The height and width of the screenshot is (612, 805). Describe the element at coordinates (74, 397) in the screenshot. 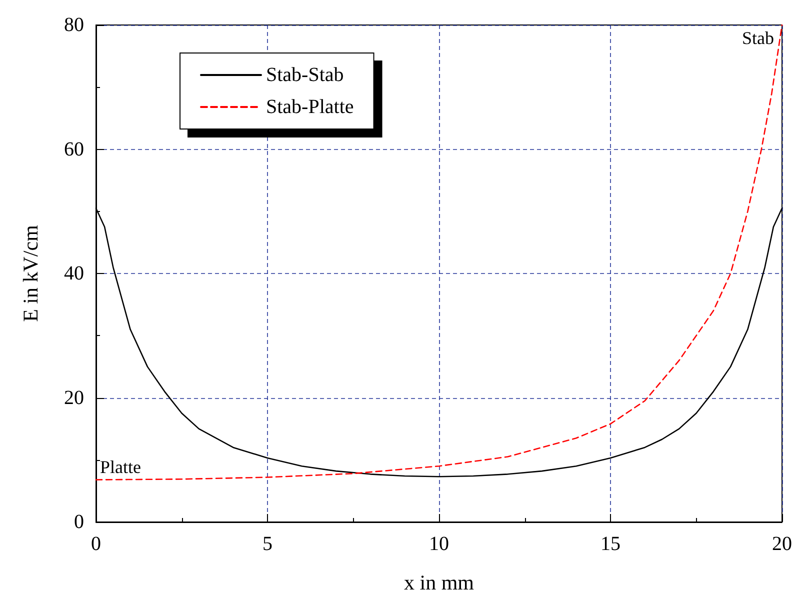

I see `y-tick-label: 20` at that location.